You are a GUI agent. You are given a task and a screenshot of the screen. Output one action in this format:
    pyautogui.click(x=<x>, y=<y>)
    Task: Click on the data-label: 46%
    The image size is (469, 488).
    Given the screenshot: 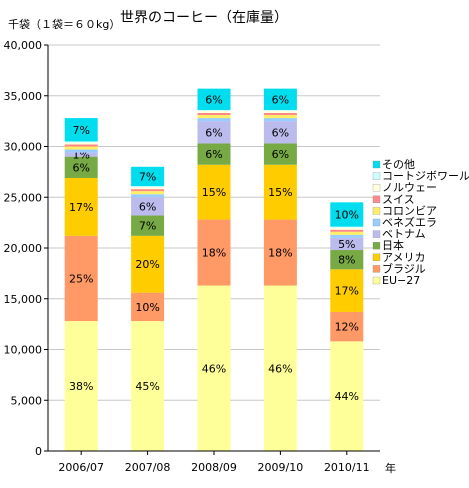 What is the action you would take?
    pyautogui.click(x=214, y=368)
    